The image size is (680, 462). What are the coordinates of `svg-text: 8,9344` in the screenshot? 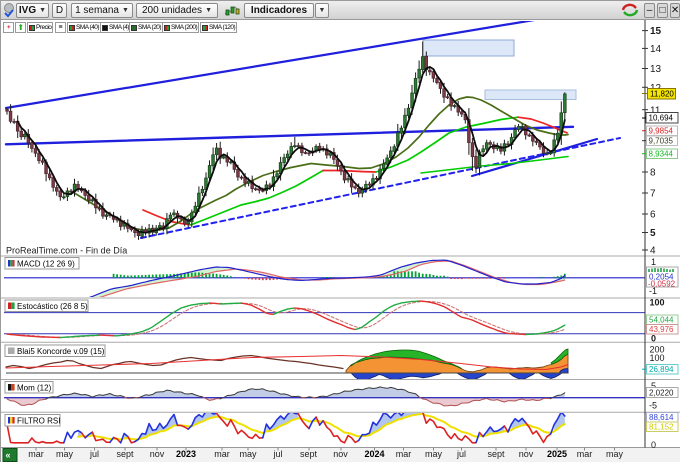 It's located at (661, 154).